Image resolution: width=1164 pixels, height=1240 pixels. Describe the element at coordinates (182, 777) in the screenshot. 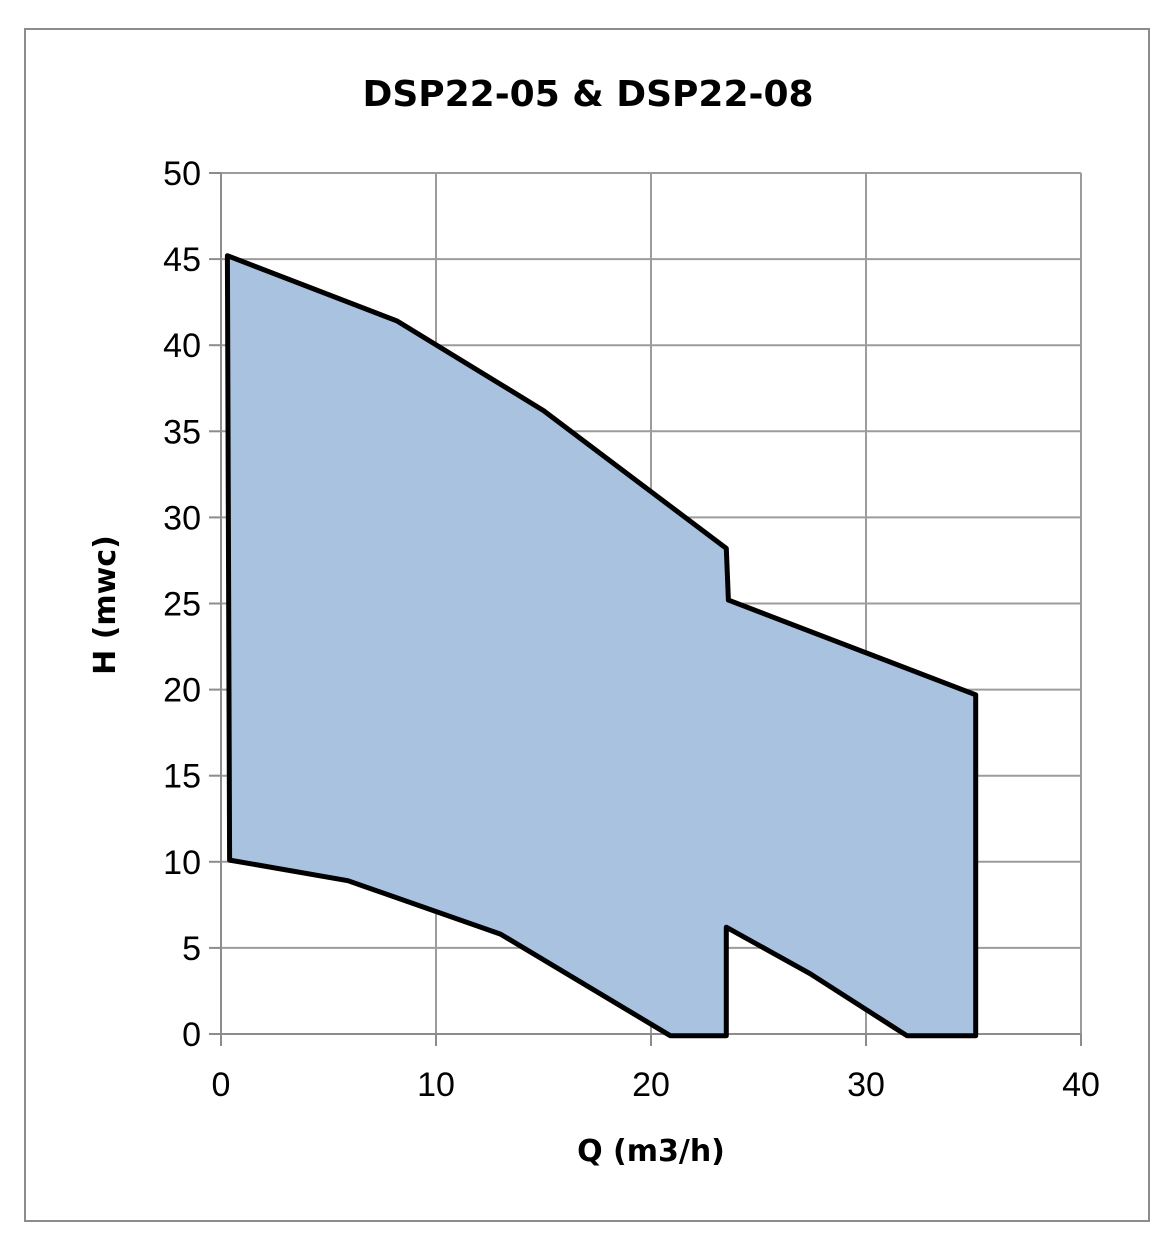

I see `y-tick-label: 15` at that location.